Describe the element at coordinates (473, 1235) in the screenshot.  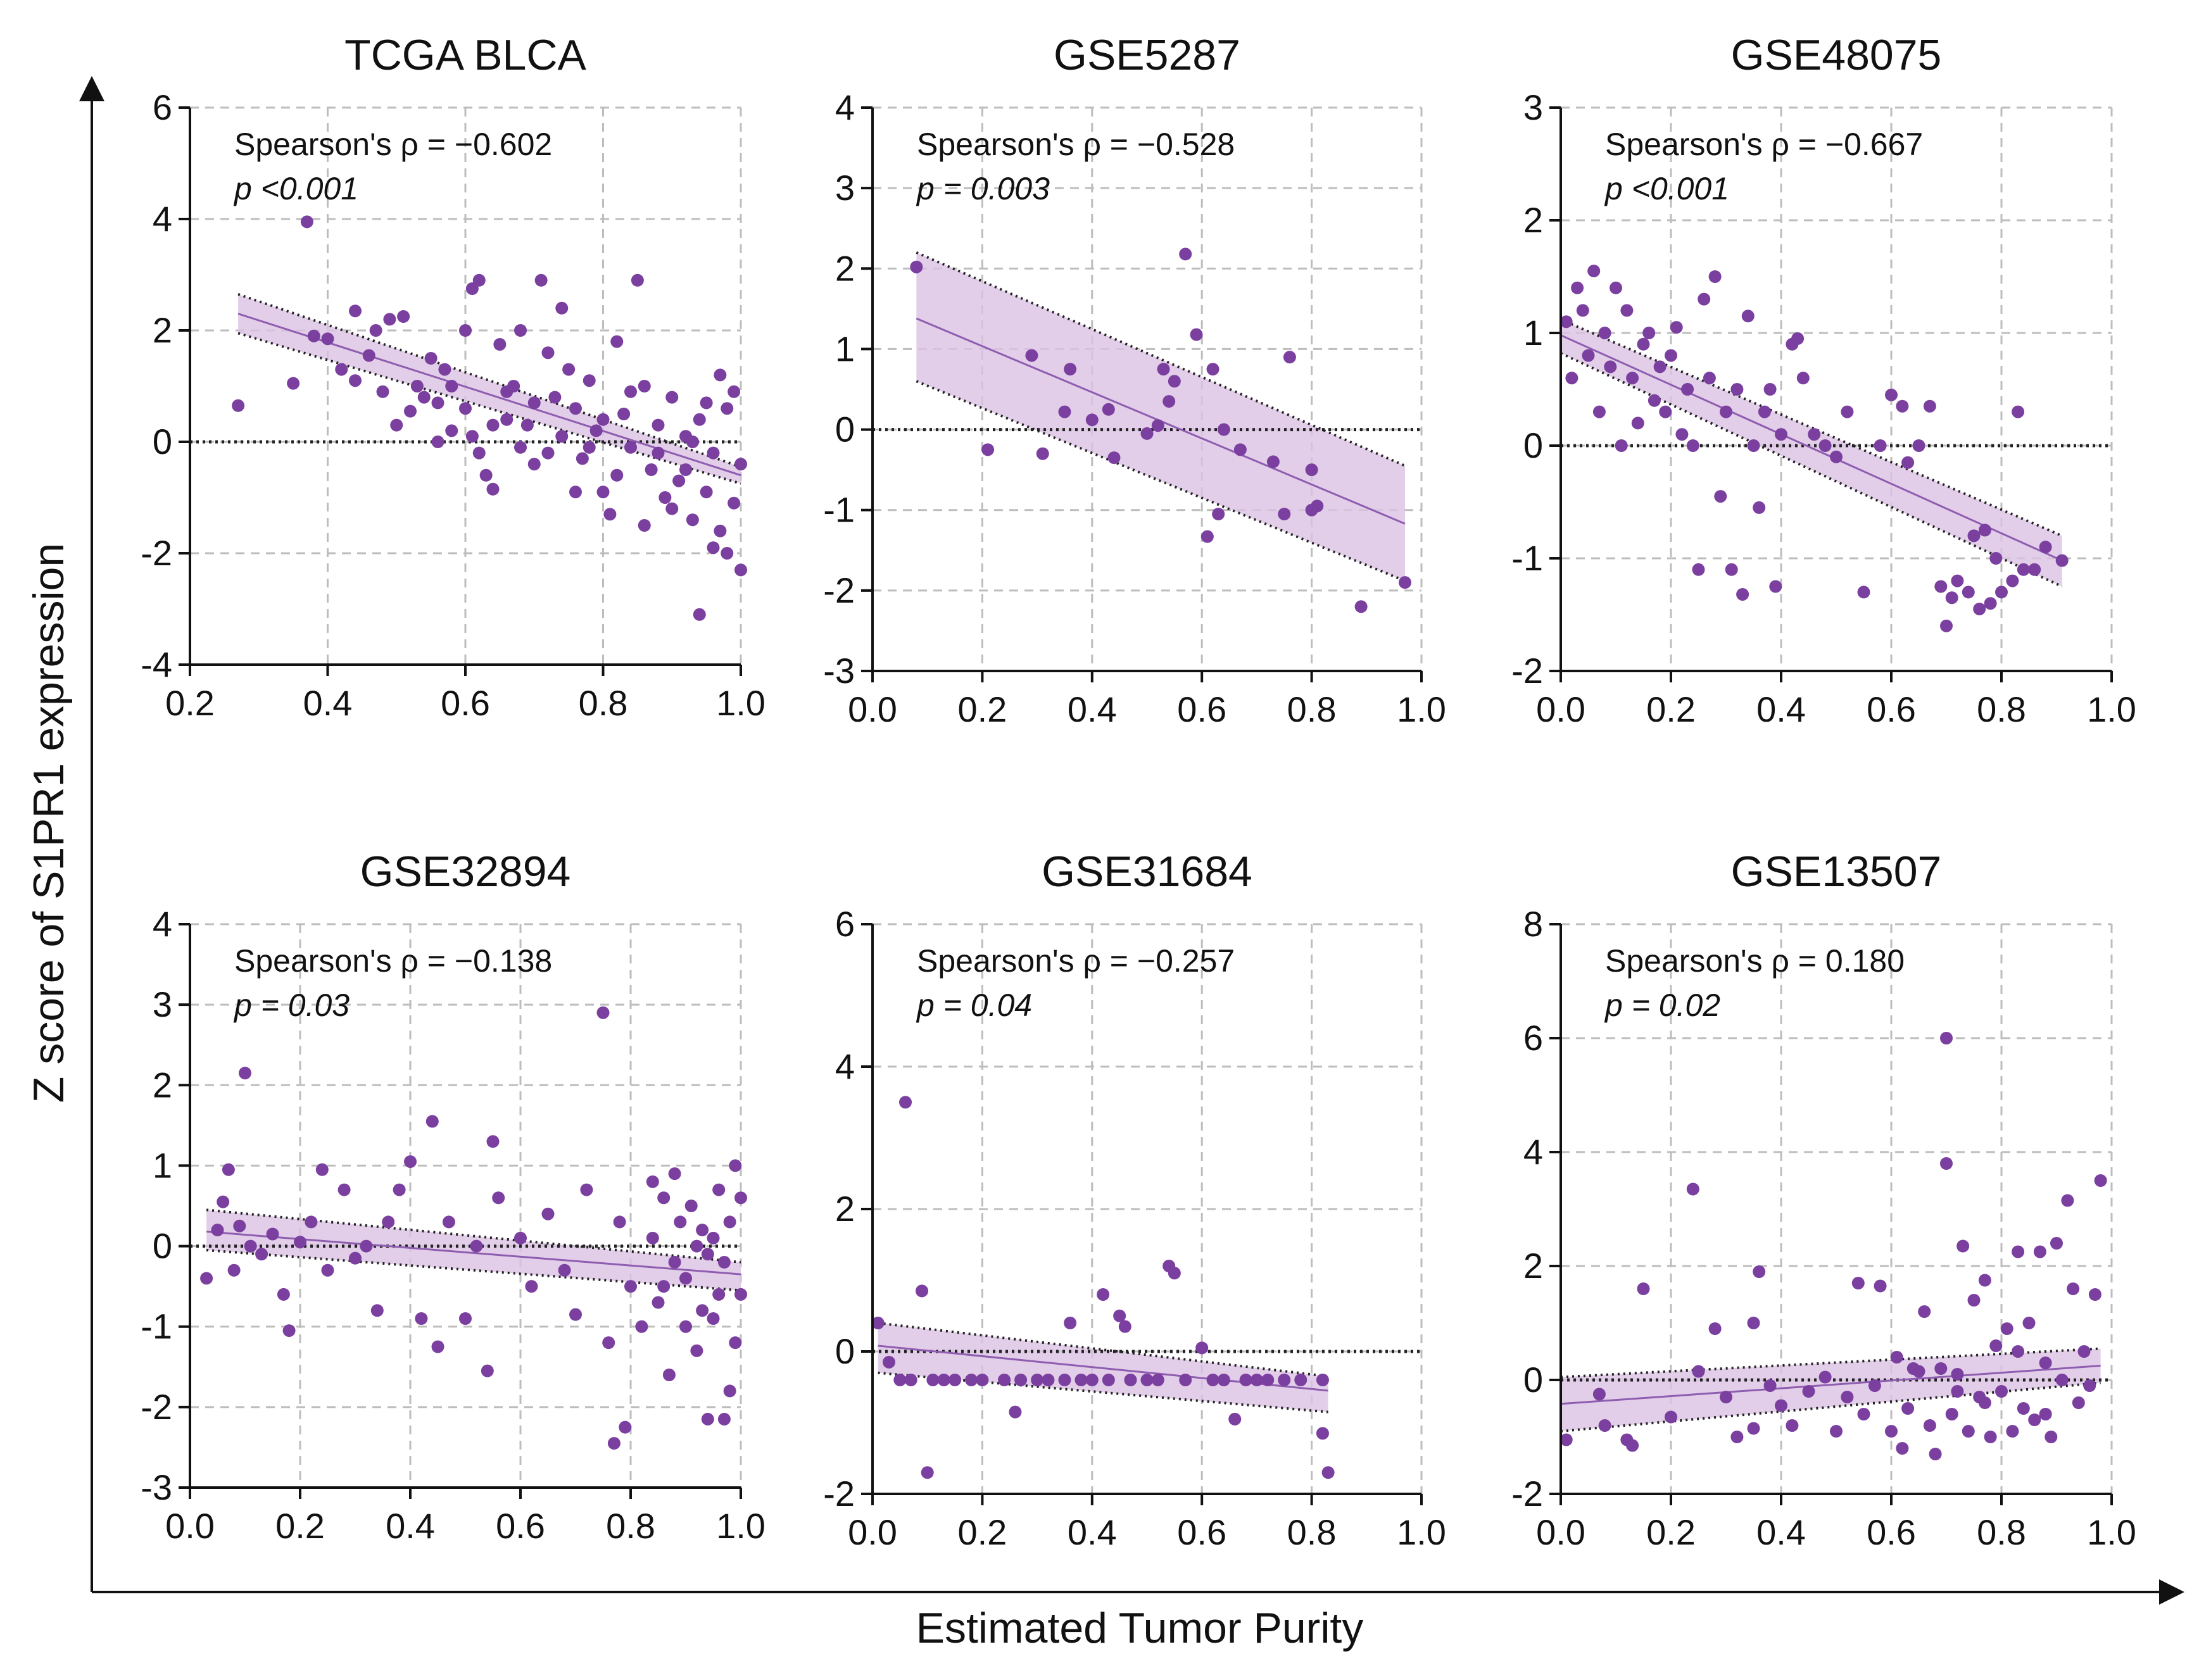
I see `ci-upper-line` at that location.